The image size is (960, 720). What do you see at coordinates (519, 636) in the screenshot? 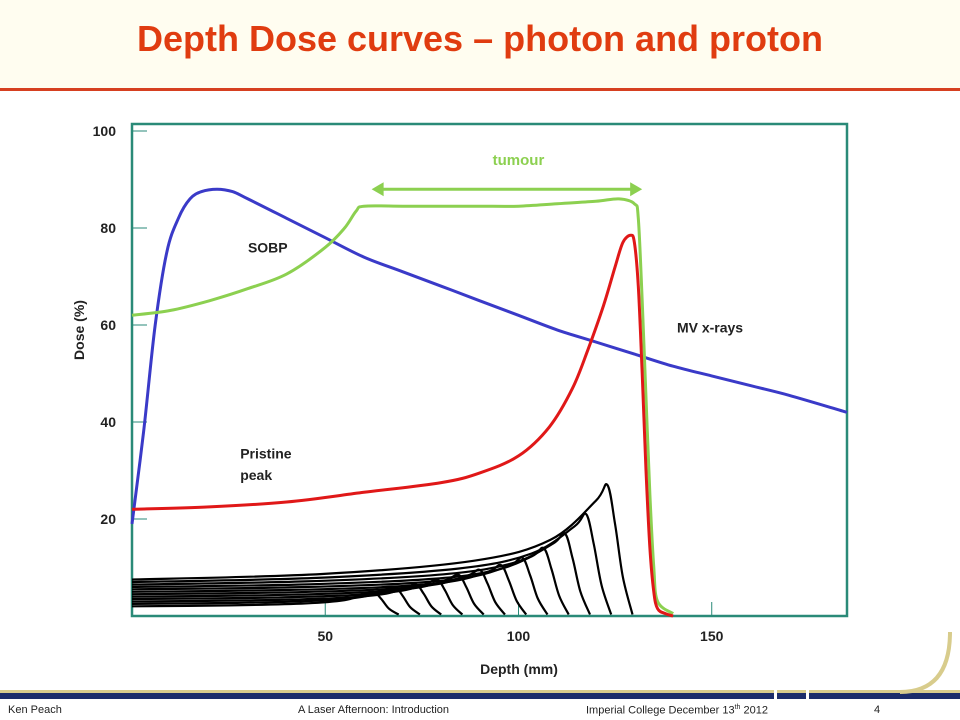
I see `x-tick-label: 100` at bounding box center [519, 636].